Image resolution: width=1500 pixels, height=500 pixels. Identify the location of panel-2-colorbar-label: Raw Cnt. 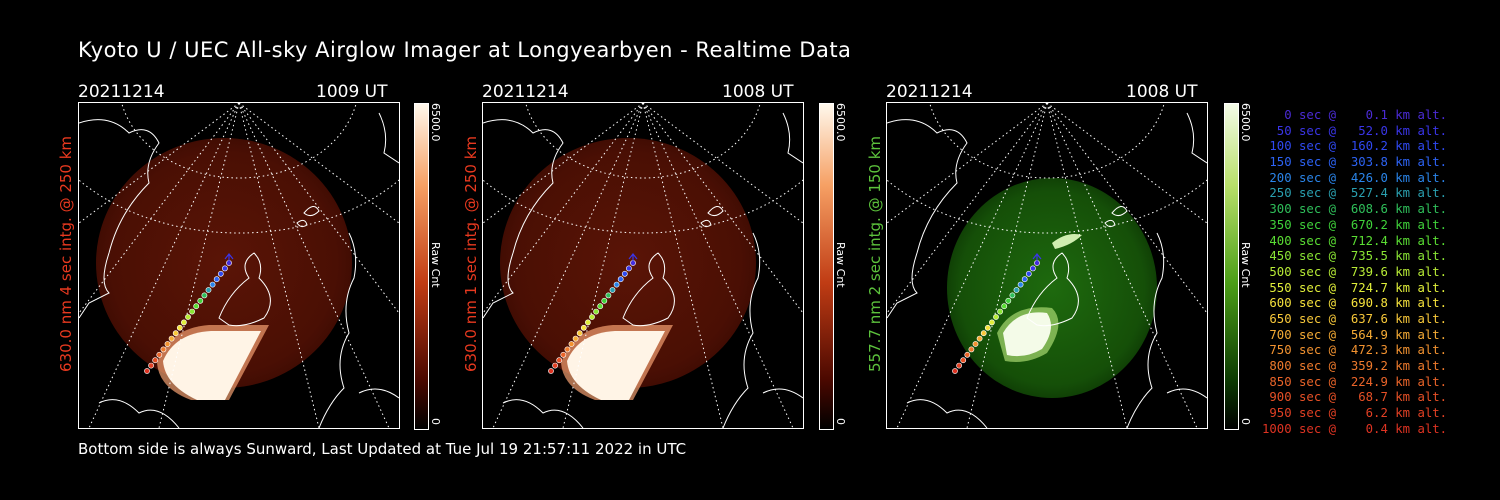
(840, 265).